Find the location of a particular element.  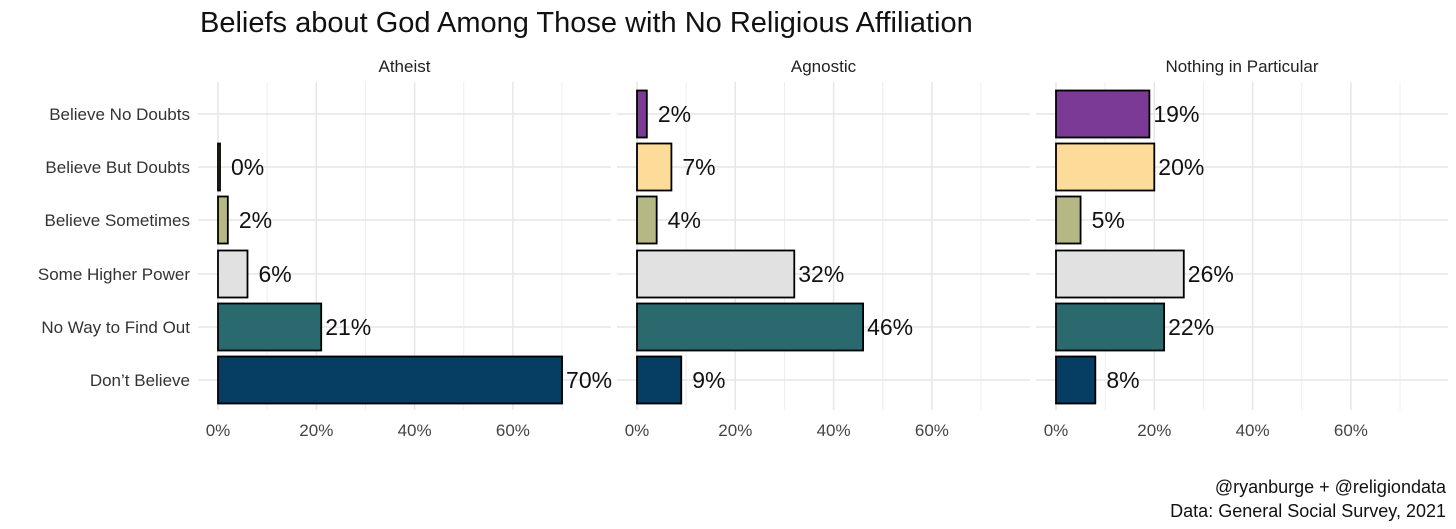

y-axis-label: Some Higher Power is located at coordinates (114, 274).